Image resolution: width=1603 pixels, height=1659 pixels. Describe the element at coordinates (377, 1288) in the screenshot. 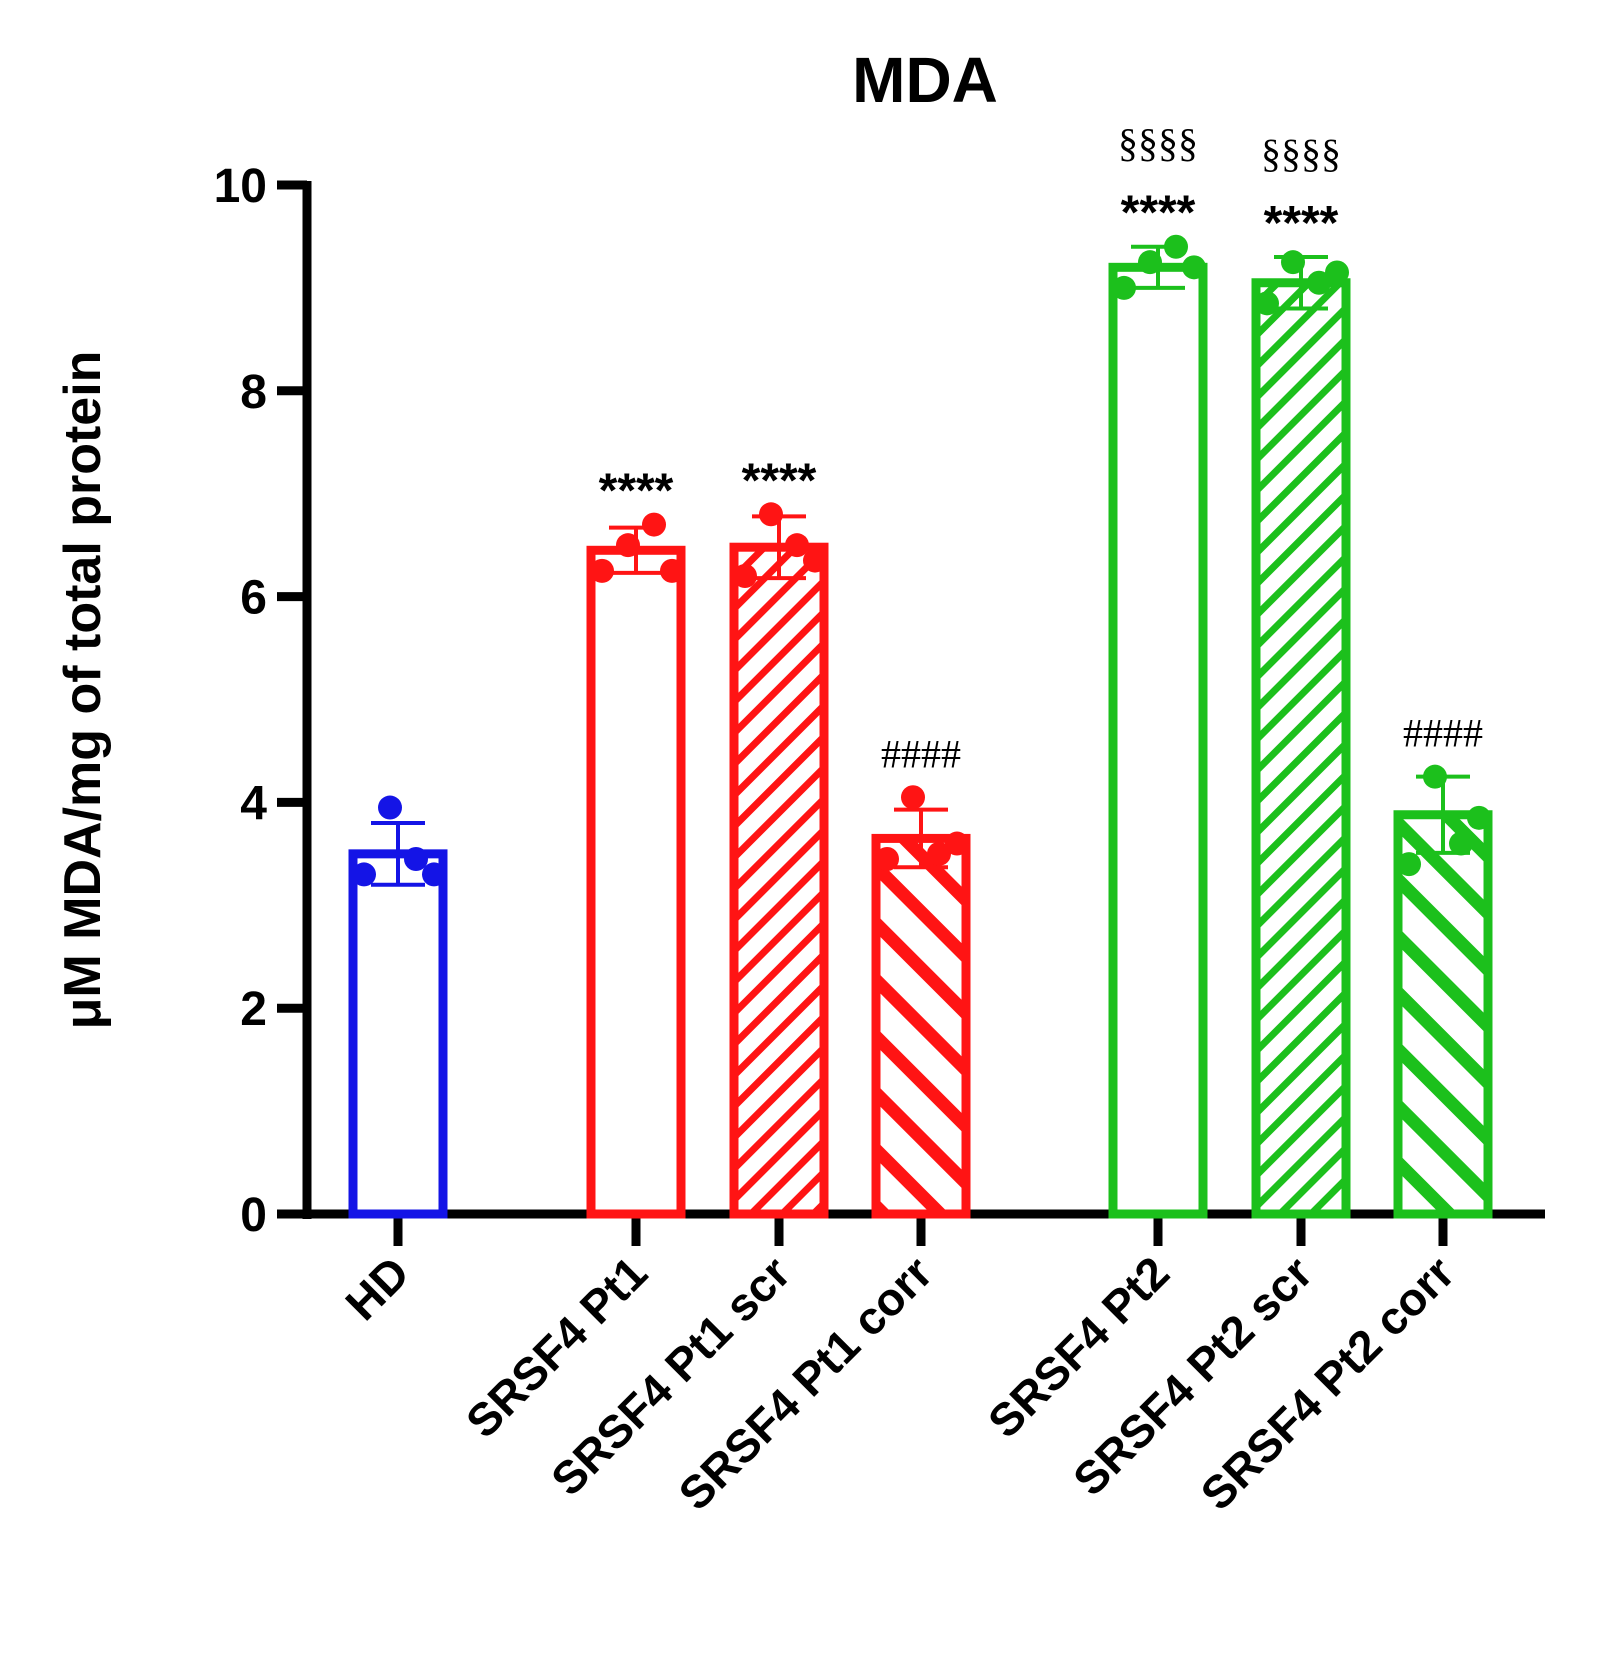

I see `x-tick-label-hd: HD` at that location.